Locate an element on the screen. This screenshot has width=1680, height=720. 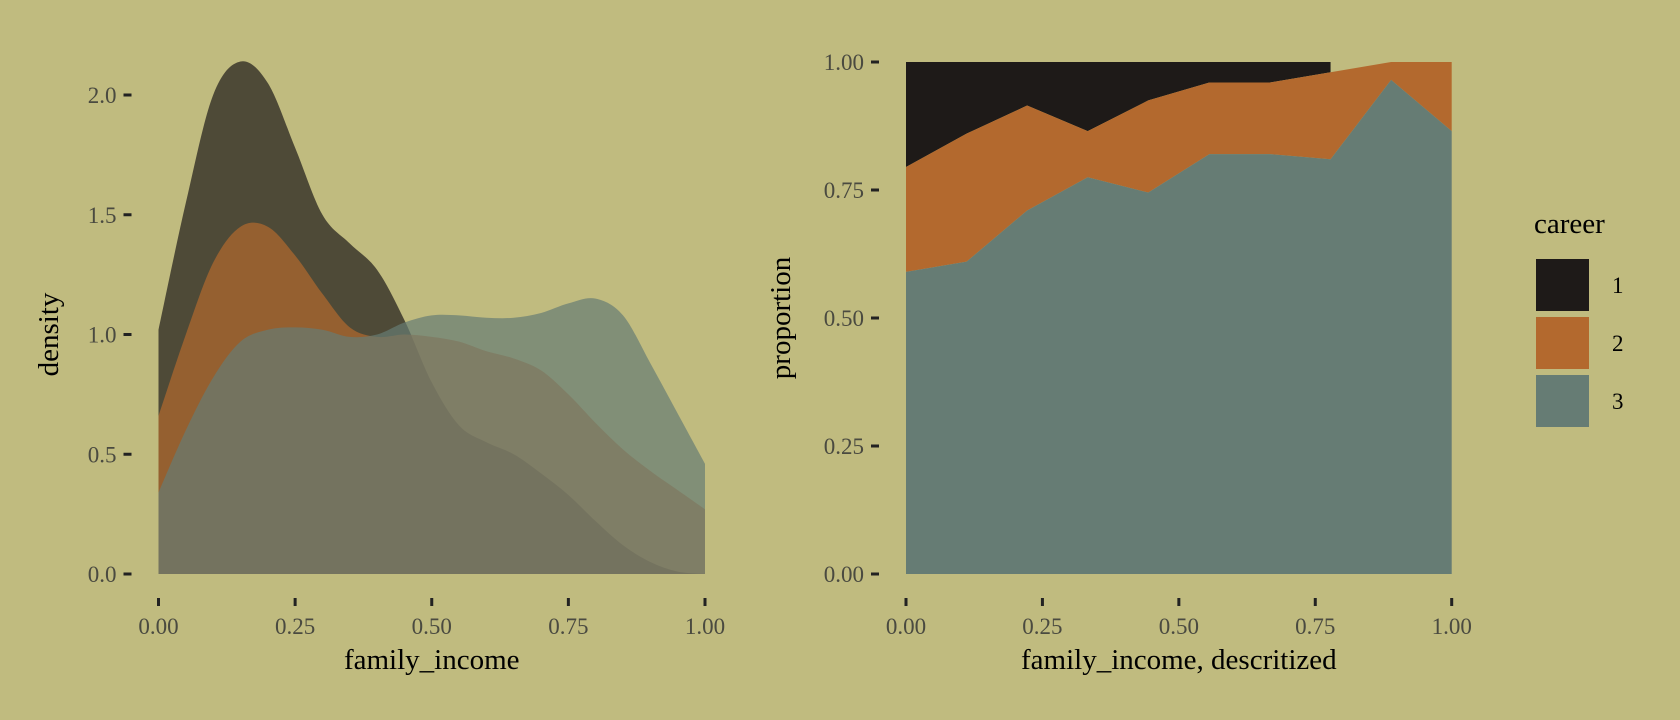
x-axis-title: family_income, descritized is located at coordinates (1179, 660).